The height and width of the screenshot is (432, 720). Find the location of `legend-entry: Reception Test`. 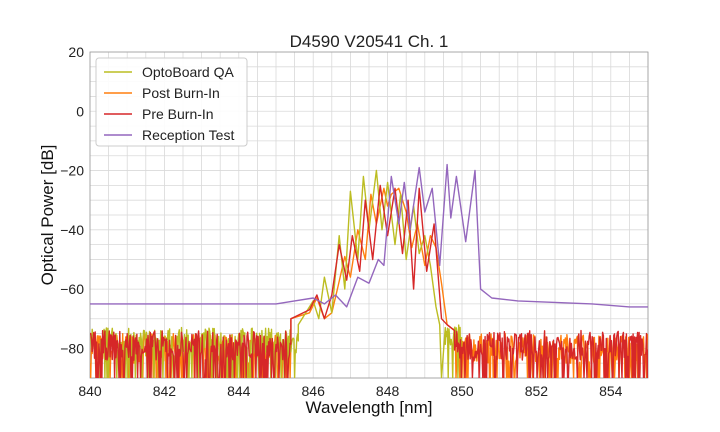

legend-entry: Reception Test is located at coordinates (188, 135).